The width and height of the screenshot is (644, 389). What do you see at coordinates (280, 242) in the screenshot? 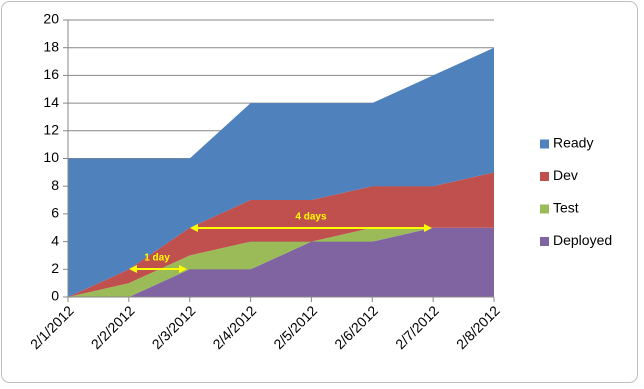
I see `annotations: 1 day 4 days` at bounding box center [280, 242].